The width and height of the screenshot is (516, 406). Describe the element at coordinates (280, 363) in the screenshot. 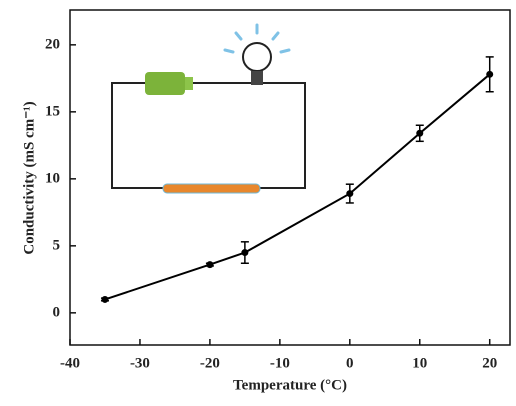

I see `x-tick-label: -10` at that location.